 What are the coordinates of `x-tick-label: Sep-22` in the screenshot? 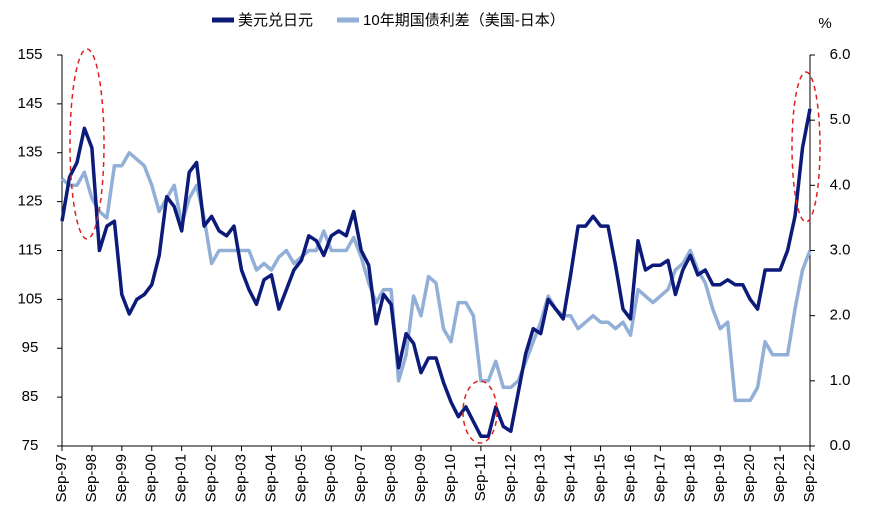 It's located at (809, 478).